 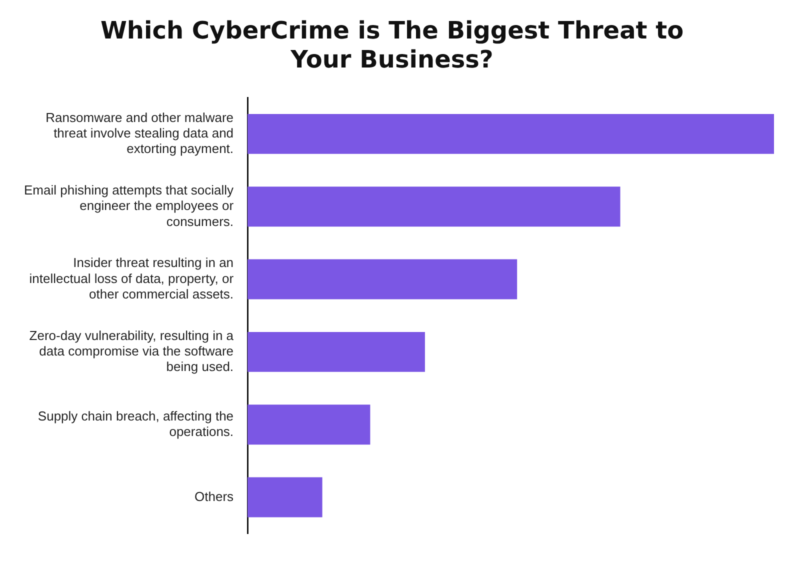 I want to click on y-tick-label: Zero-day vulnerability, resulting in a data compromise via the software being used., so click(x=131, y=351).